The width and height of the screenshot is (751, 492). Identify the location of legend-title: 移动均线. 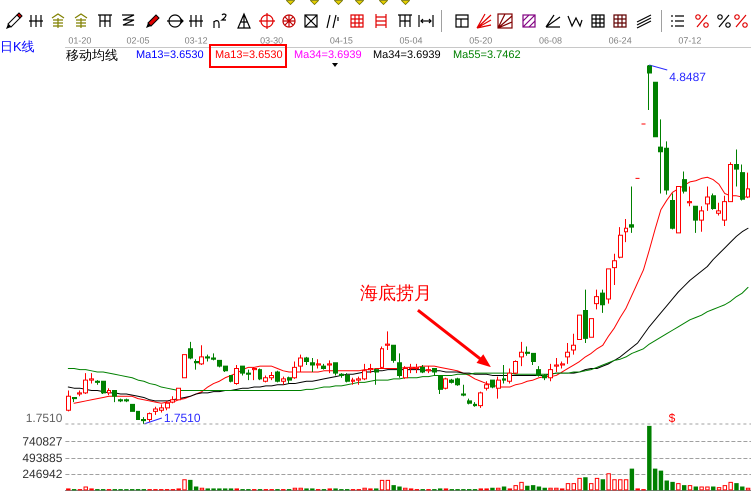
(92, 55).